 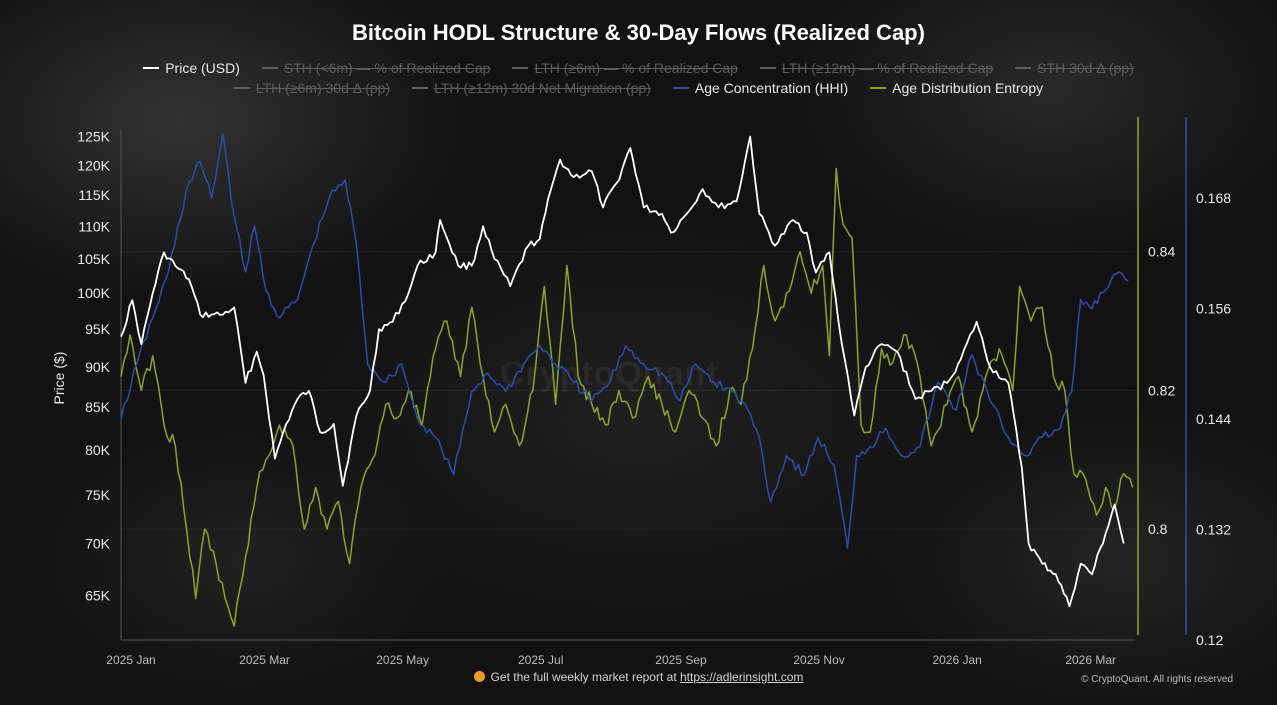 I want to click on x-tick-label: 2025 Nov, so click(x=818, y=660).